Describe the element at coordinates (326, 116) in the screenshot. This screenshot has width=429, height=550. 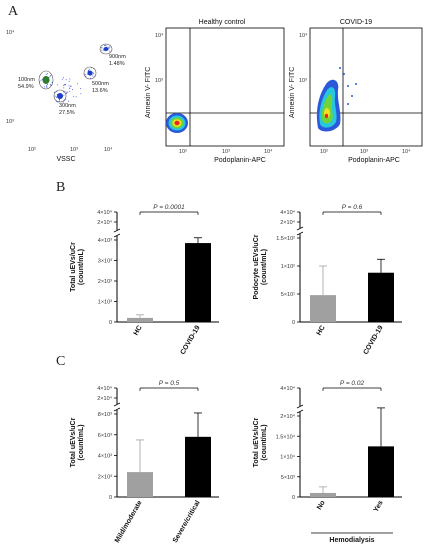
I see `covid-density-red` at that location.